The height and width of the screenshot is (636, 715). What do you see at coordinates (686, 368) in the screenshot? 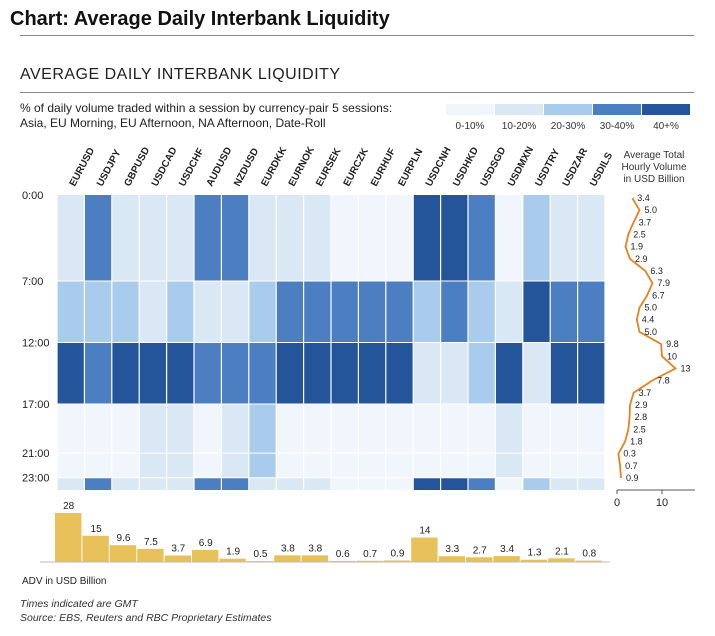
I see `hourly-volume-label-14: 13` at bounding box center [686, 368].